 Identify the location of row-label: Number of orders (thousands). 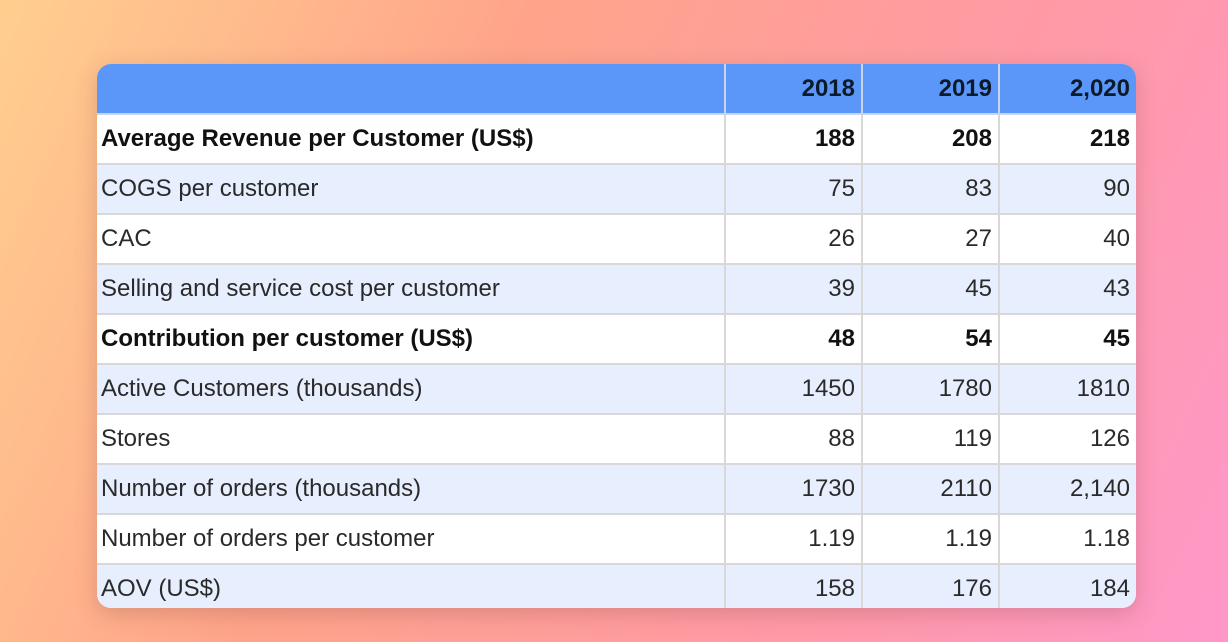
(411, 489).